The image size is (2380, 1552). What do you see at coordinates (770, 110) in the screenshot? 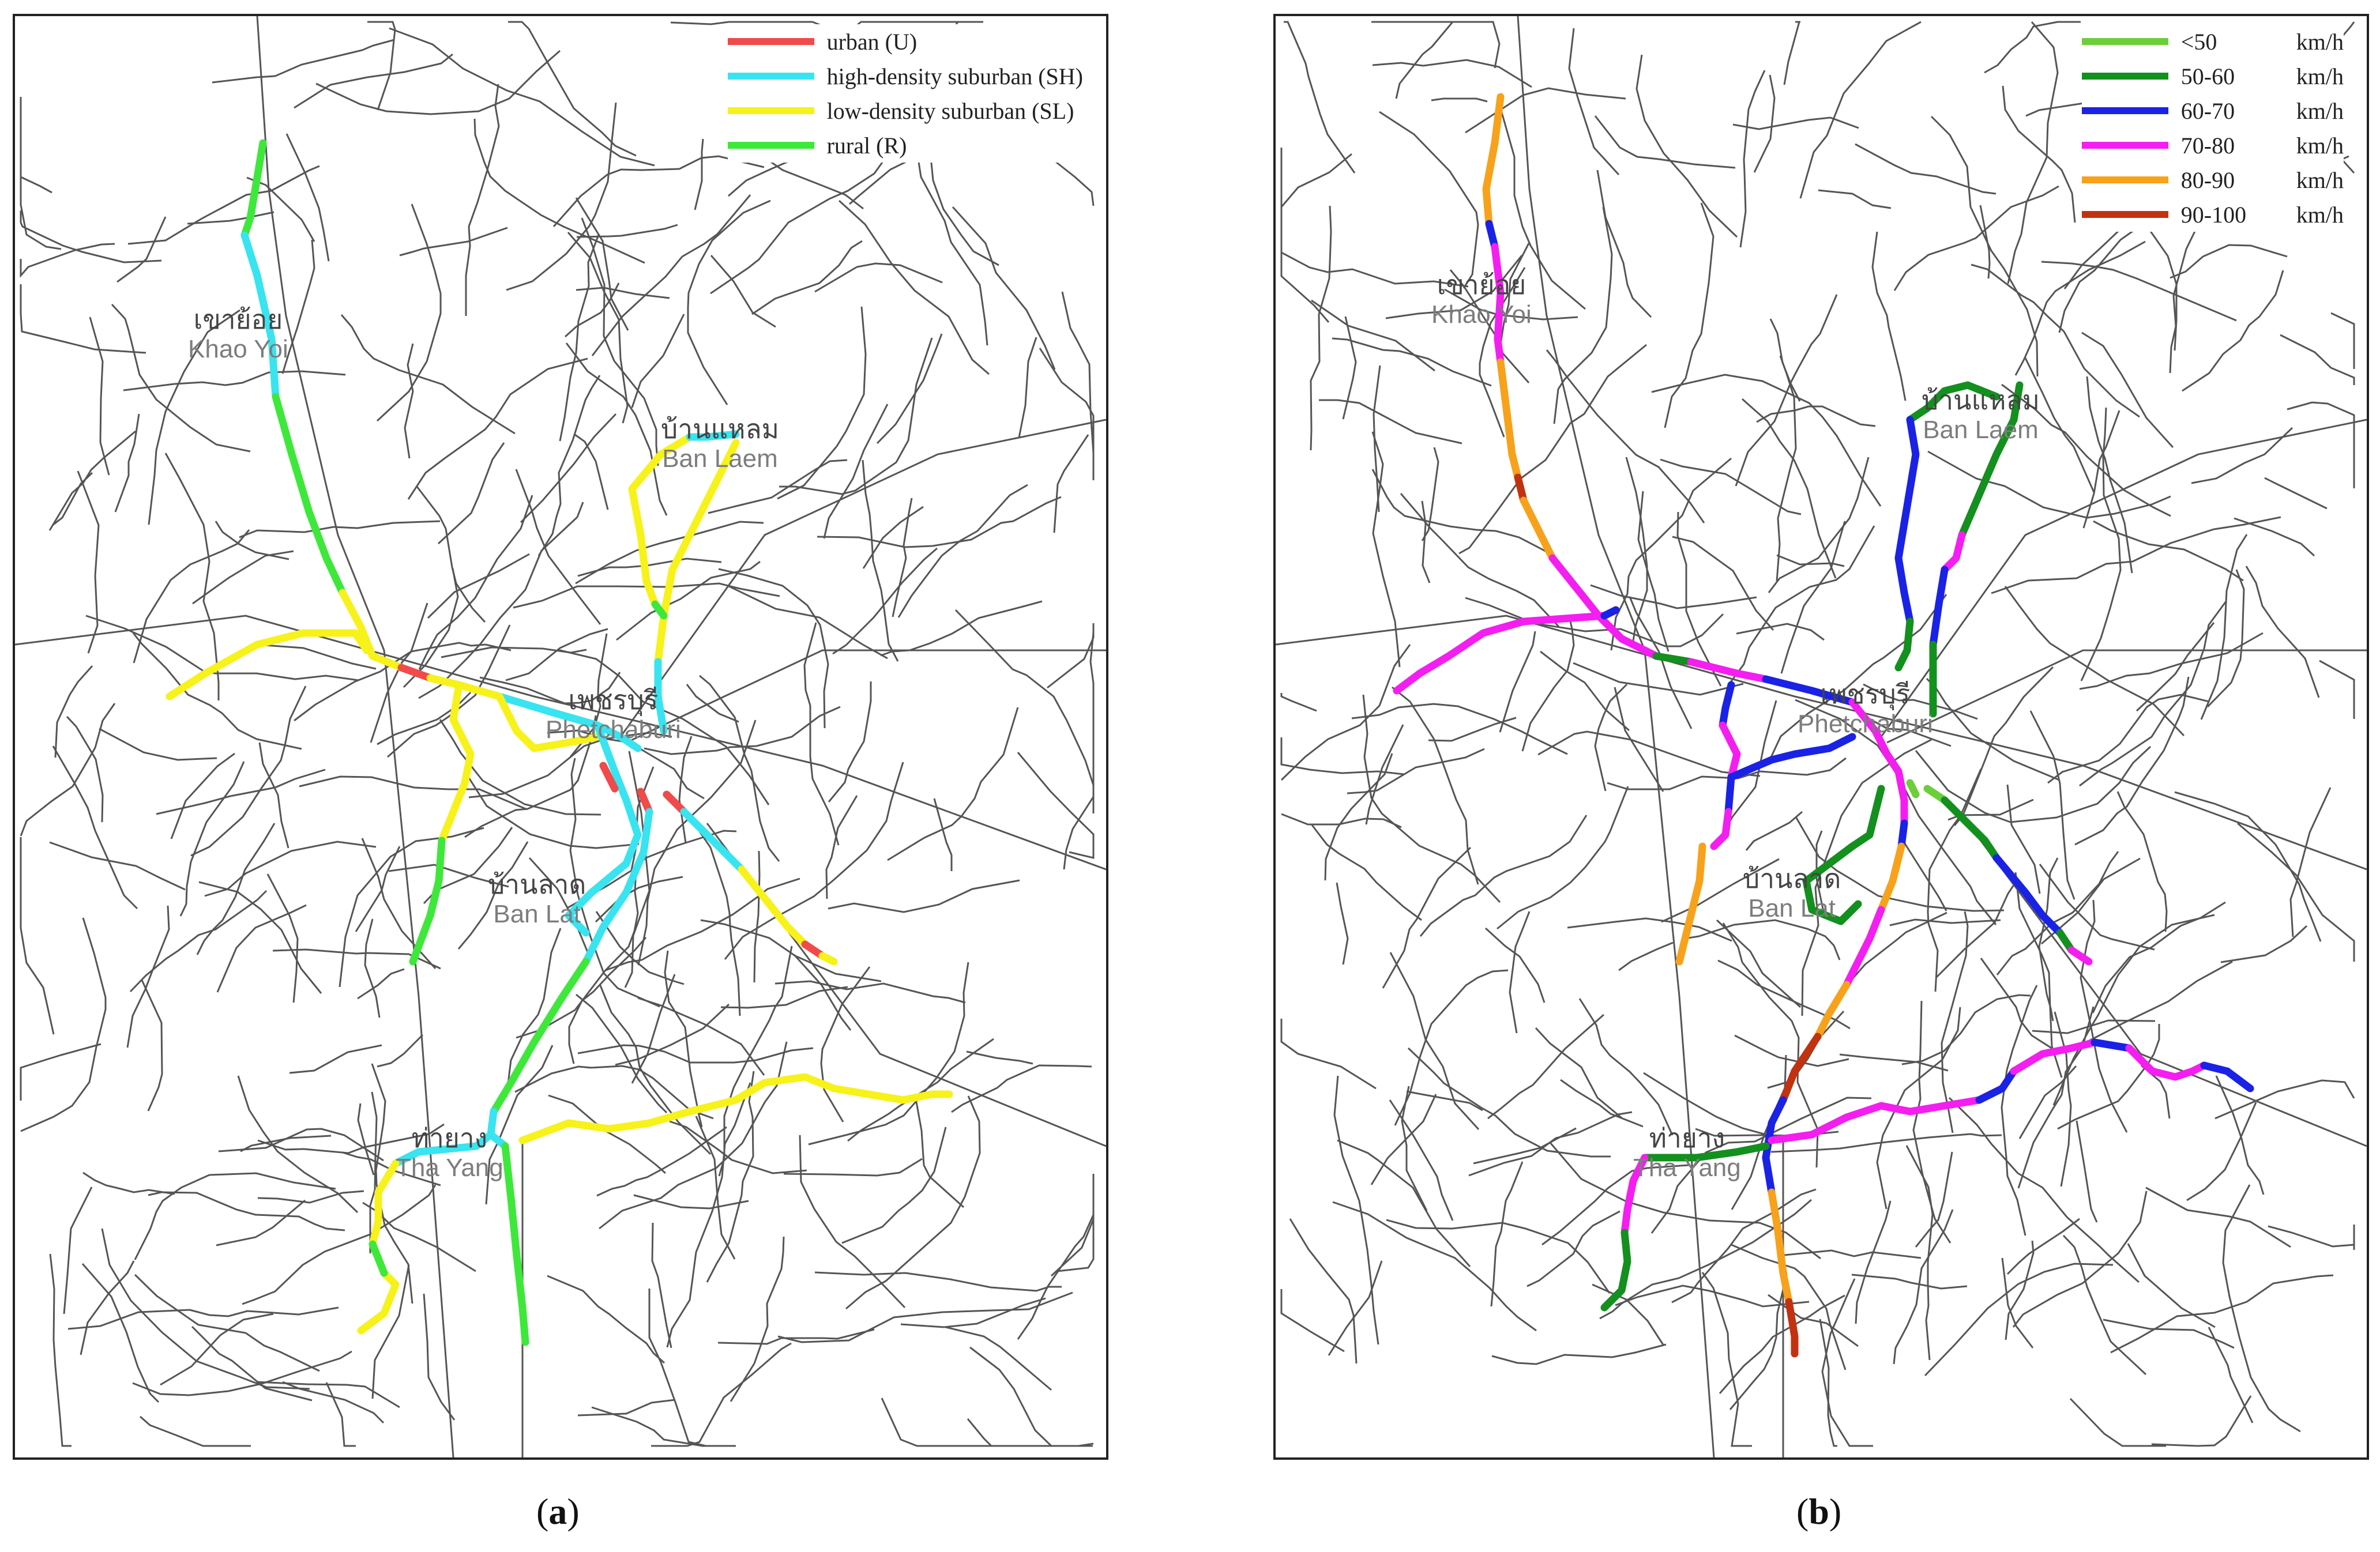
I see `legend-swatch-low-density-suburban` at bounding box center [770, 110].